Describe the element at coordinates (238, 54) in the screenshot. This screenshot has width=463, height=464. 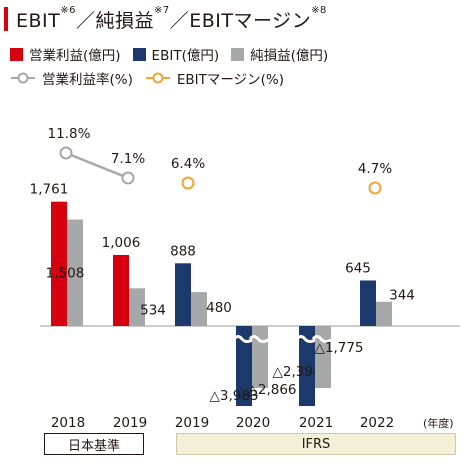
I see `legend-swatch-gray` at that location.